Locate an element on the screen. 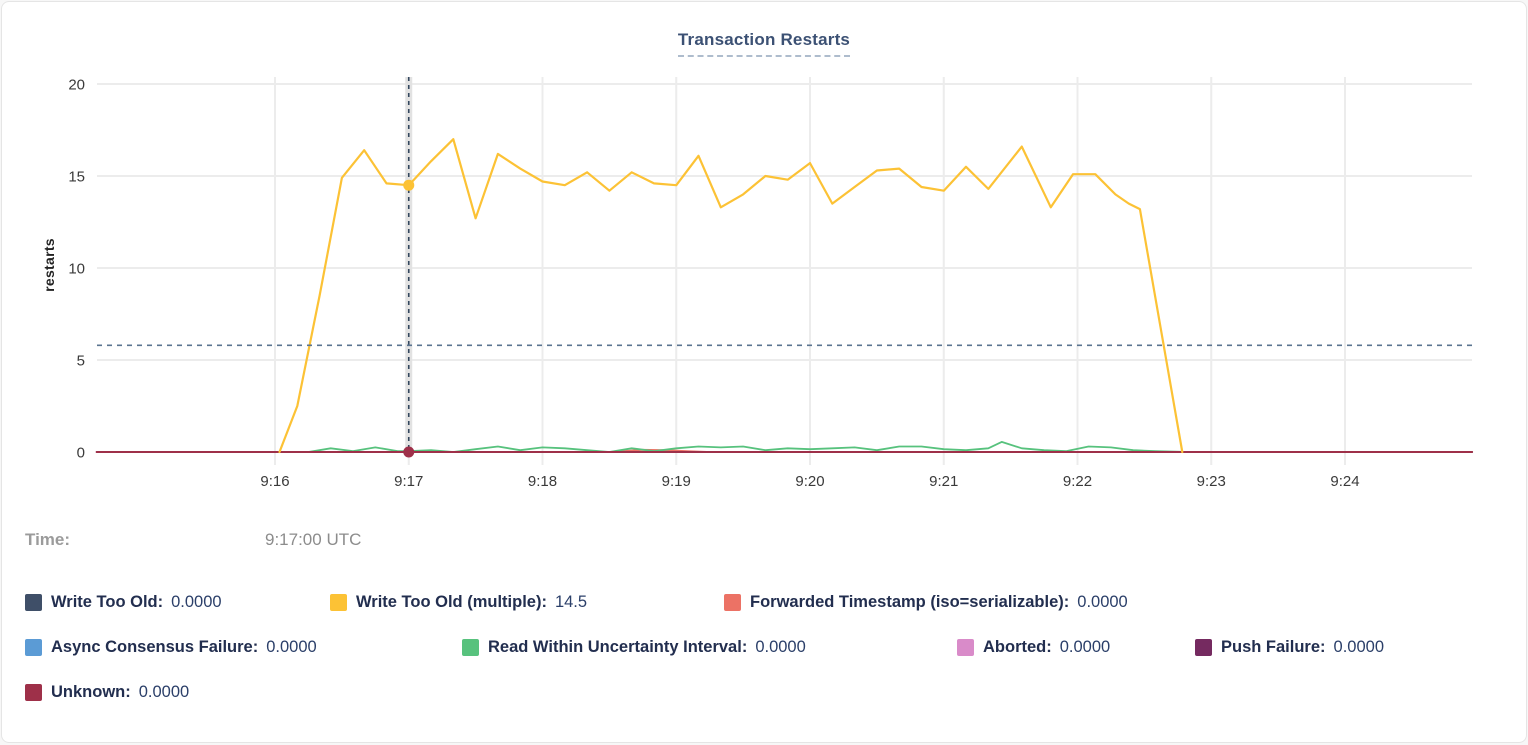 This screenshot has width=1528, height=745. svg-text: 9:16 is located at coordinates (274, 481).